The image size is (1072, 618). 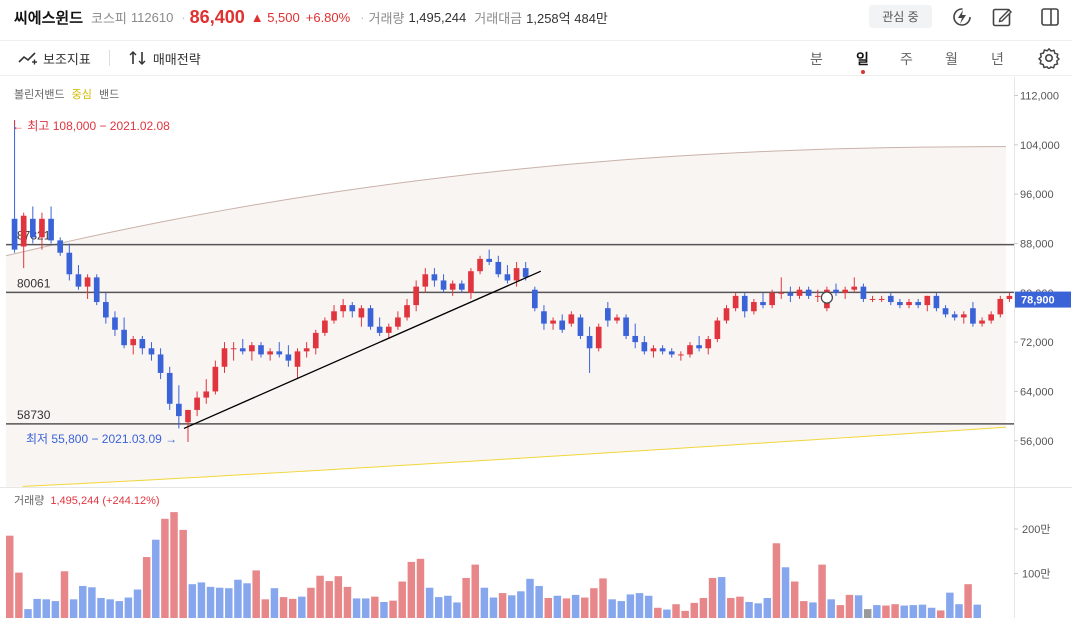 I want to click on panel-toggle-icon, so click(x=1050, y=17).